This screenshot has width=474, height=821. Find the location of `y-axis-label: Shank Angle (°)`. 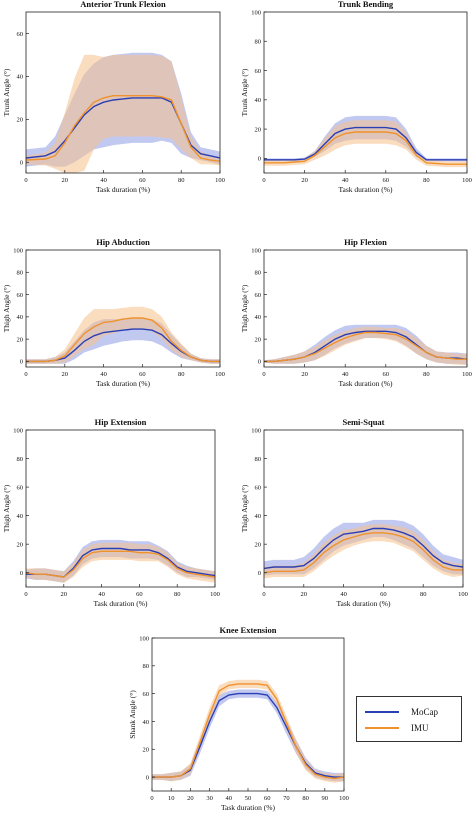

y-axis-label: Shank Angle (°) is located at coordinates (132, 714).